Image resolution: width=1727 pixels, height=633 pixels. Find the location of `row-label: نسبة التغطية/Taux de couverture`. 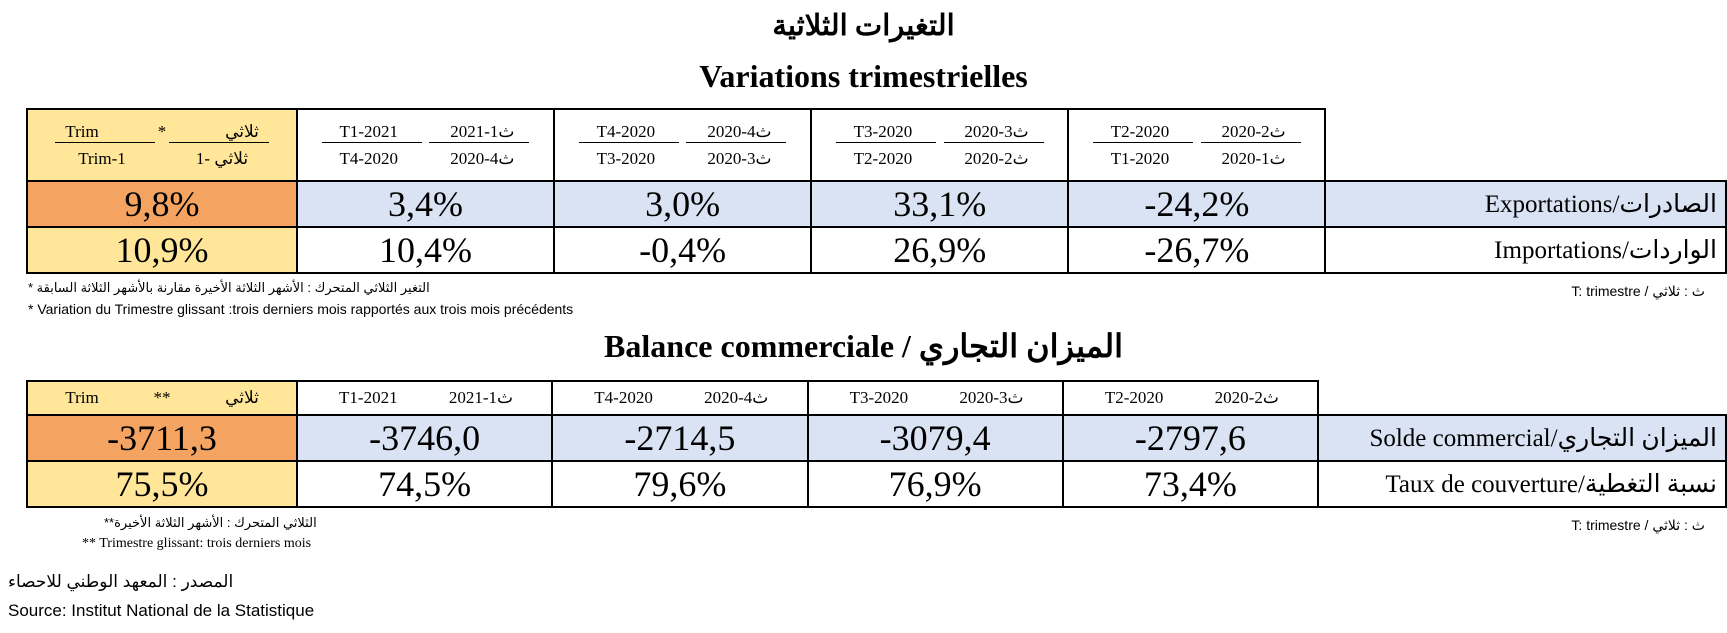

row-label: نسبة التغطية/Taux de couverture is located at coordinates (1522, 484).